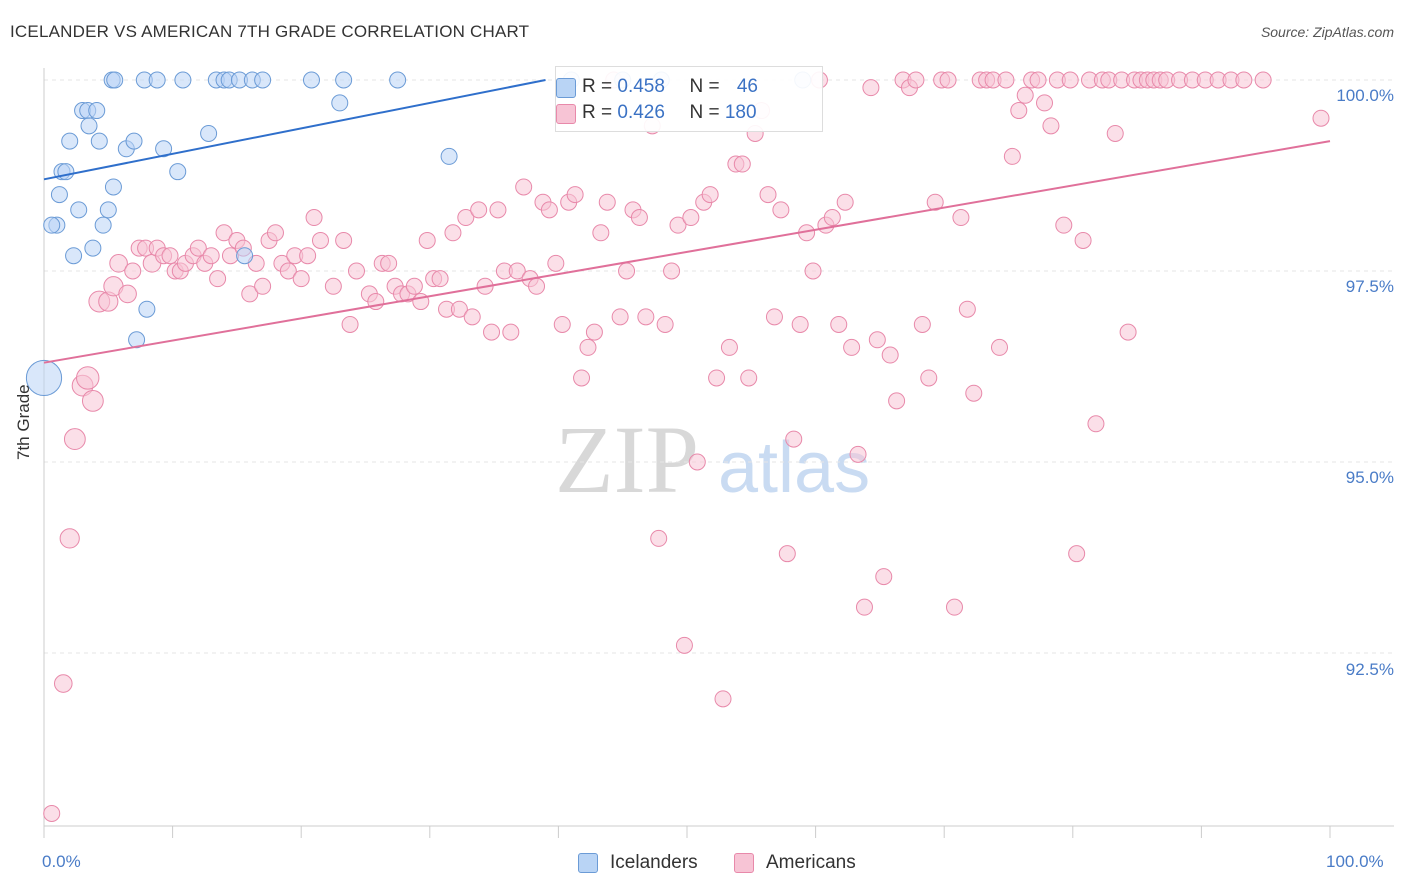  I want to click on trend-line-icelanders, so click(294, 130).